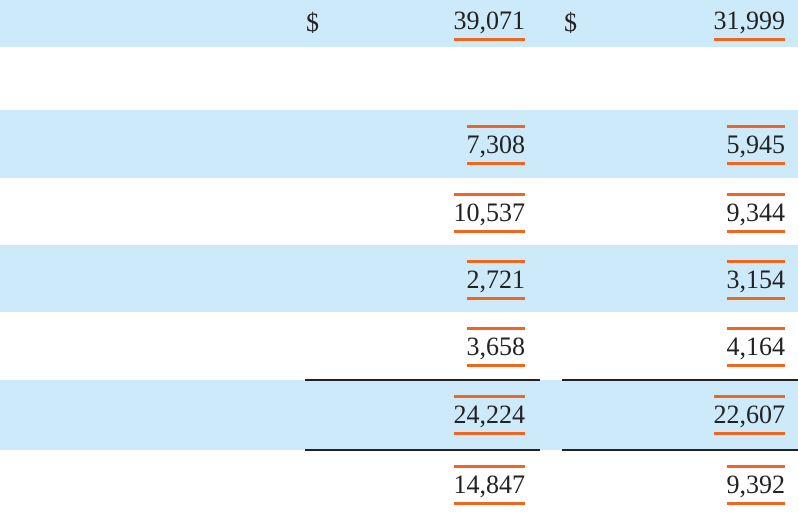 This screenshot has height=525, width=798. I want to click on table-row: 24,224 22,607, so click(399, 415).